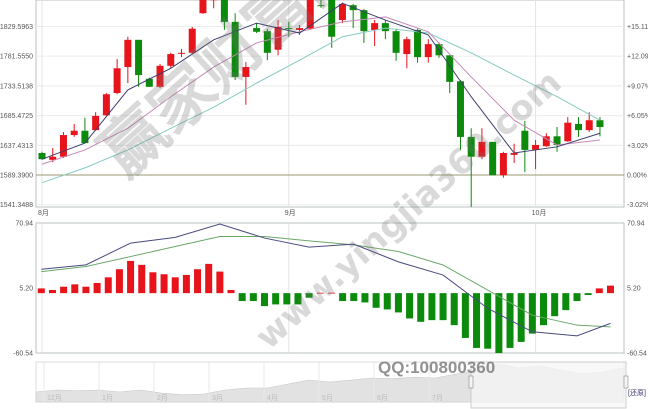 Image resolution: width=648 pixels, height=409 pixels. Describe the element at coordinates (16, 86) in the screenshot. I see `y-tick-label: 1733.5138` at that location.